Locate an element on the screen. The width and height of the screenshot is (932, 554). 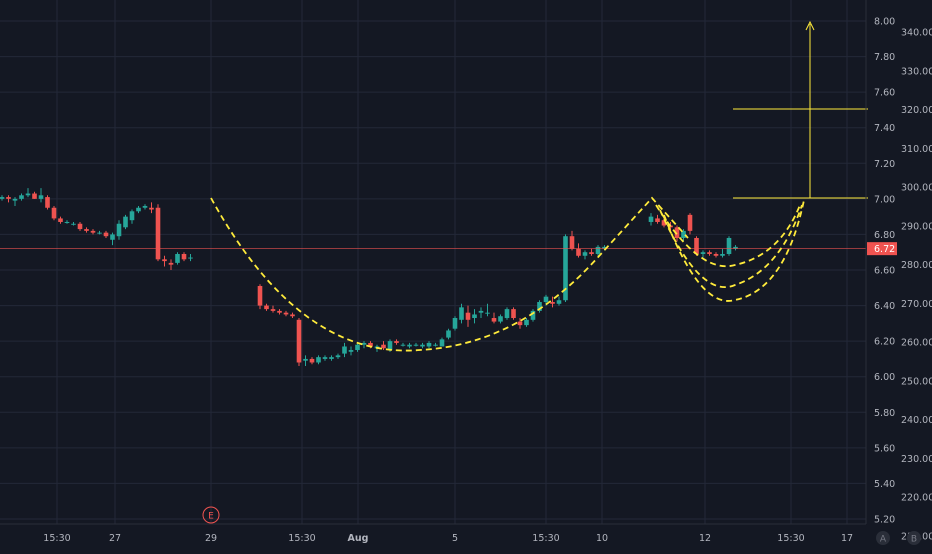
time-tick-label: 27 is located at coordinates (115, 538).